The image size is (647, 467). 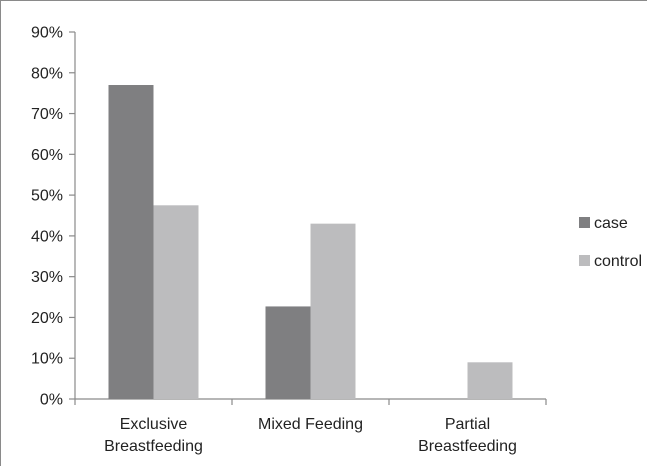 I want to click on y-tick-label: 0%, so click(x=51, y=400).